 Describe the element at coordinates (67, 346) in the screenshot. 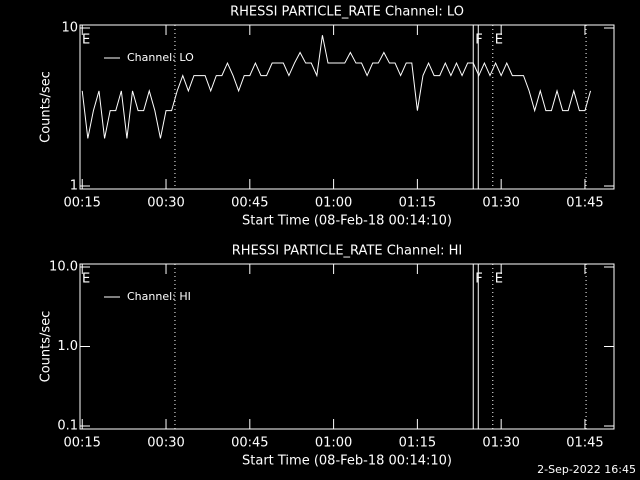

I see `y-tick-label: 1.0` at that location.